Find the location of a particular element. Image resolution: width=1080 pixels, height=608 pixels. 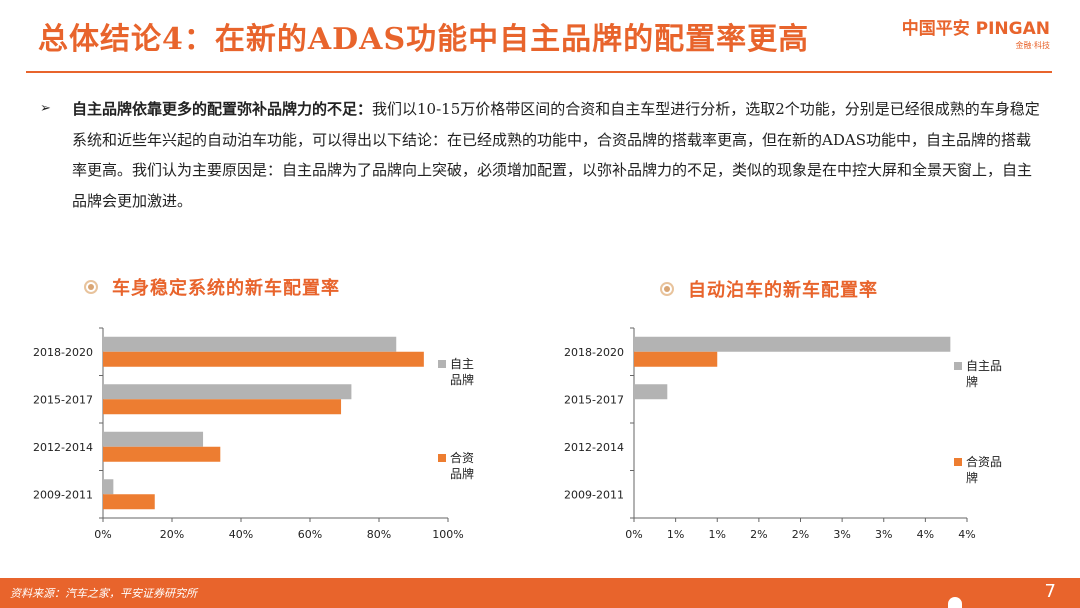

logo-text: 中国平安 PINGAN is located at coordinates (975, 29).